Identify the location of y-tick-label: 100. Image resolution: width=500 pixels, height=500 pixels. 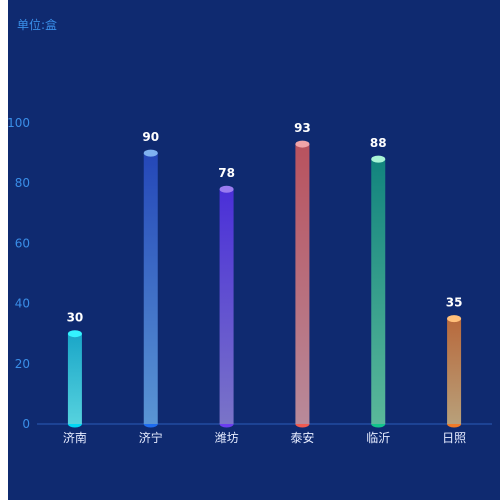
(19, 123).